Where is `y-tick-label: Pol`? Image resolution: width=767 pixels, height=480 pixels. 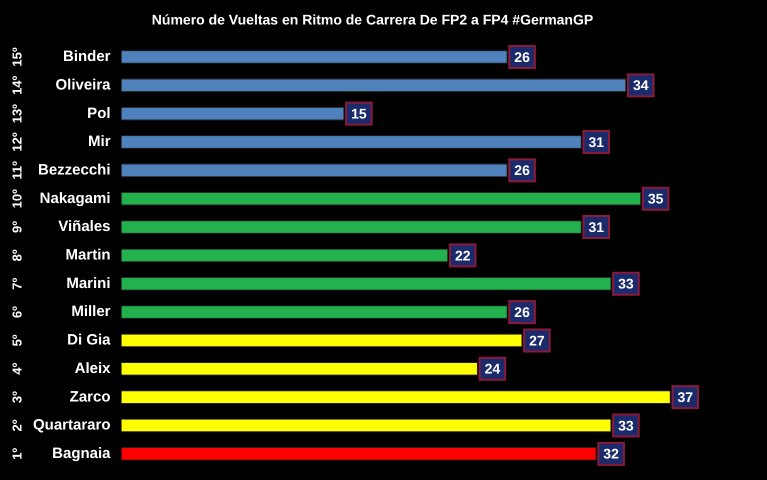 y-tick-label: Pol is located at coordinates (99, 113).